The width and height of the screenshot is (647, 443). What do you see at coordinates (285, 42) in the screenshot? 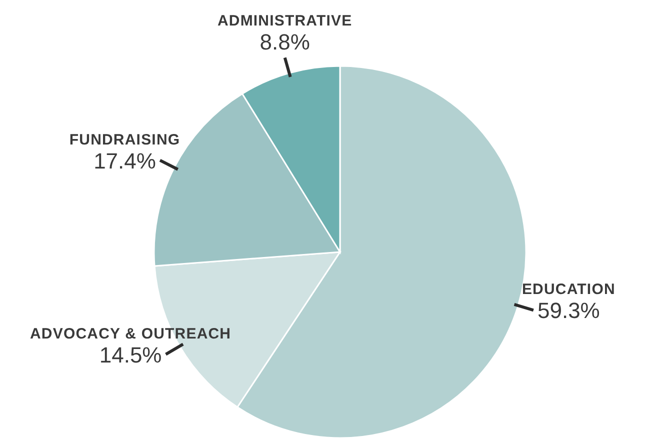
I see `data-label: 8.8%` at bounding box center [285, 42].